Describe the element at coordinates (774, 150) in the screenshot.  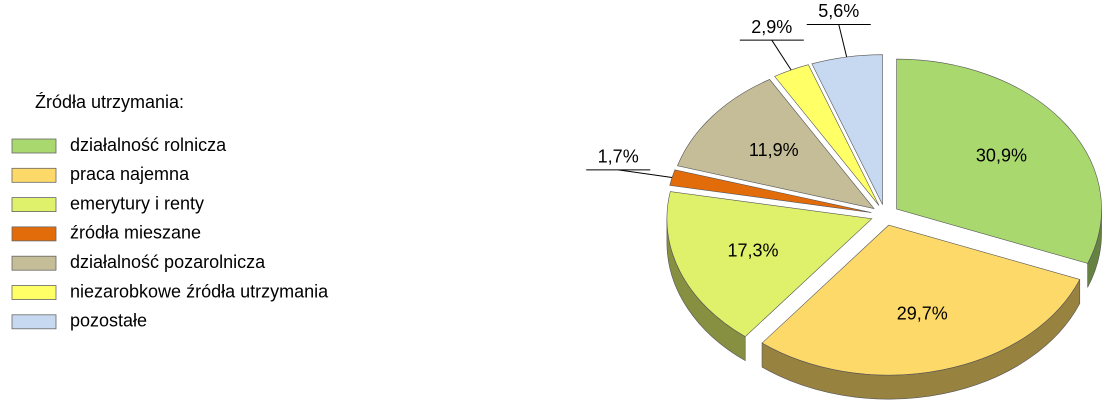
I see `data-label: 11,9%` at that location.